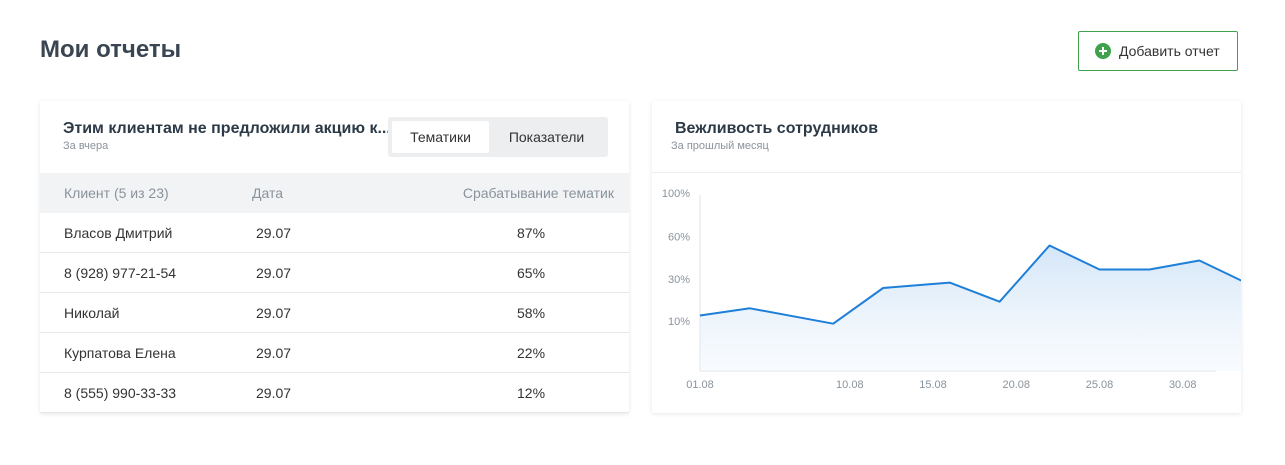 The image size is (1285, 465). What do you see at coordinates (970, 284) in the screenshot?
I see `series-line` at bounding box center [970, 284].